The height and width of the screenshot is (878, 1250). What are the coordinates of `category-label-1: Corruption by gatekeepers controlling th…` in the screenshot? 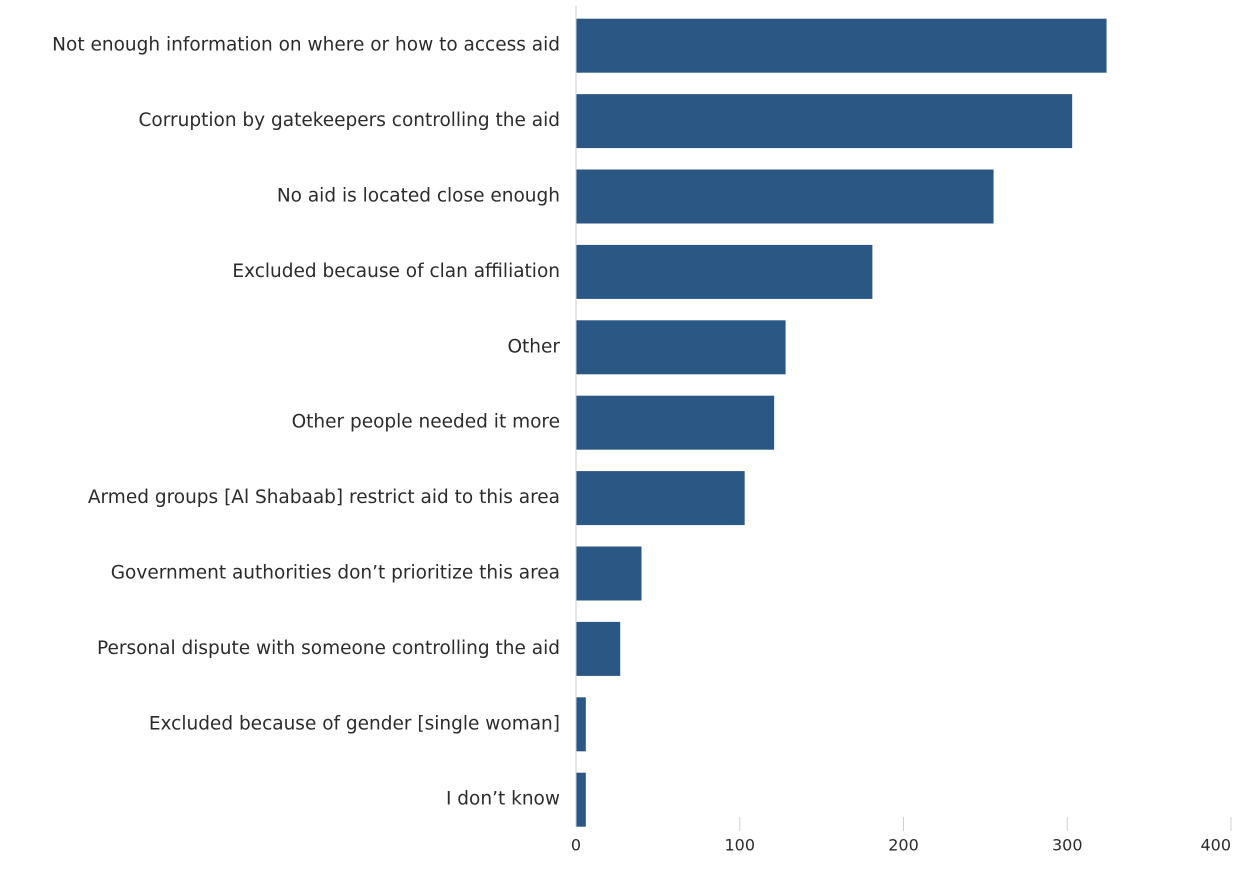 It's located at (349, 120).